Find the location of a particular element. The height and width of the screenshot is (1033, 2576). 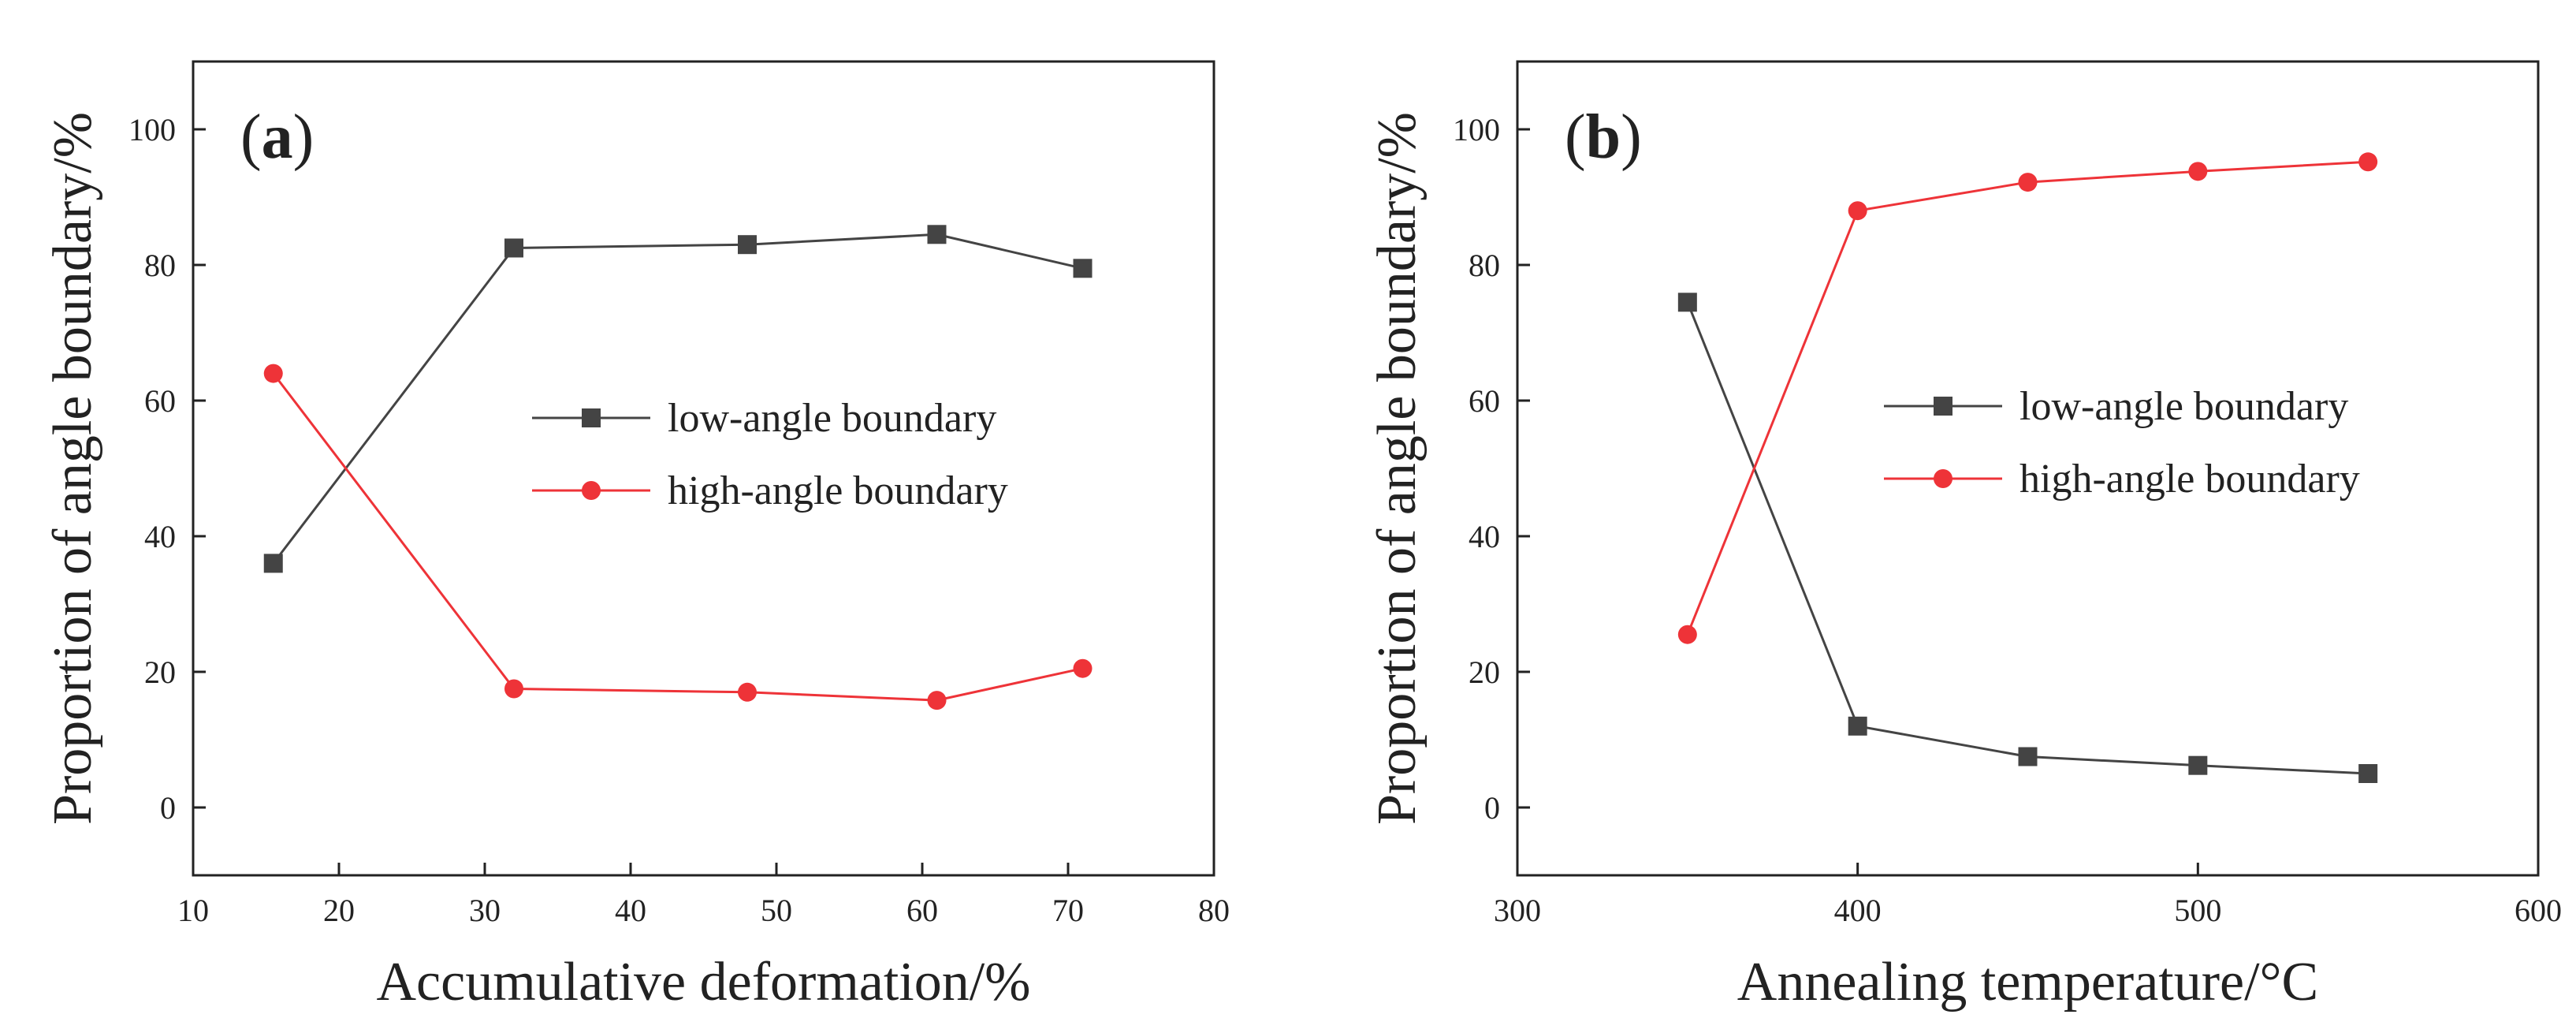

x-tick-label: 10 is located at coordinates (193, 910).